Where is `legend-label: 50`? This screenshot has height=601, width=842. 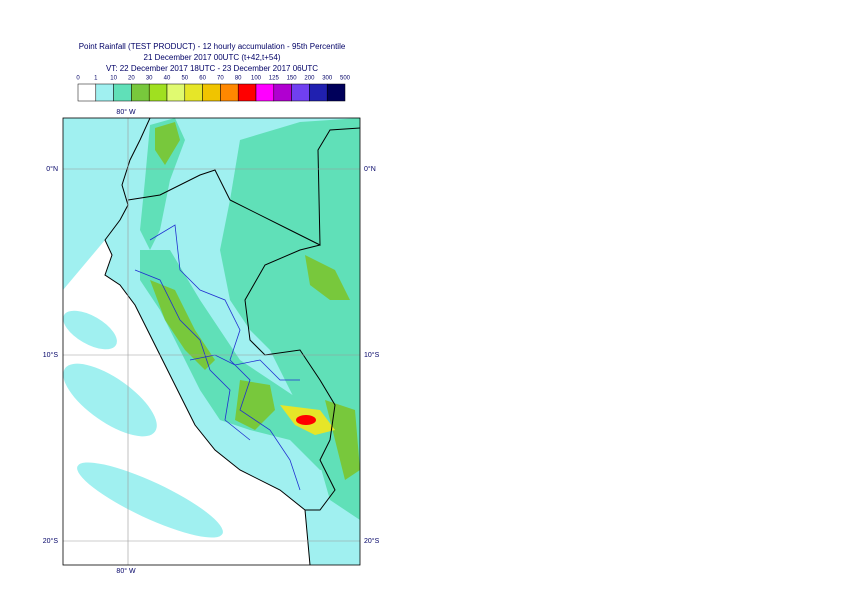
legend-label: 50 is located at coordinates (184, 79).